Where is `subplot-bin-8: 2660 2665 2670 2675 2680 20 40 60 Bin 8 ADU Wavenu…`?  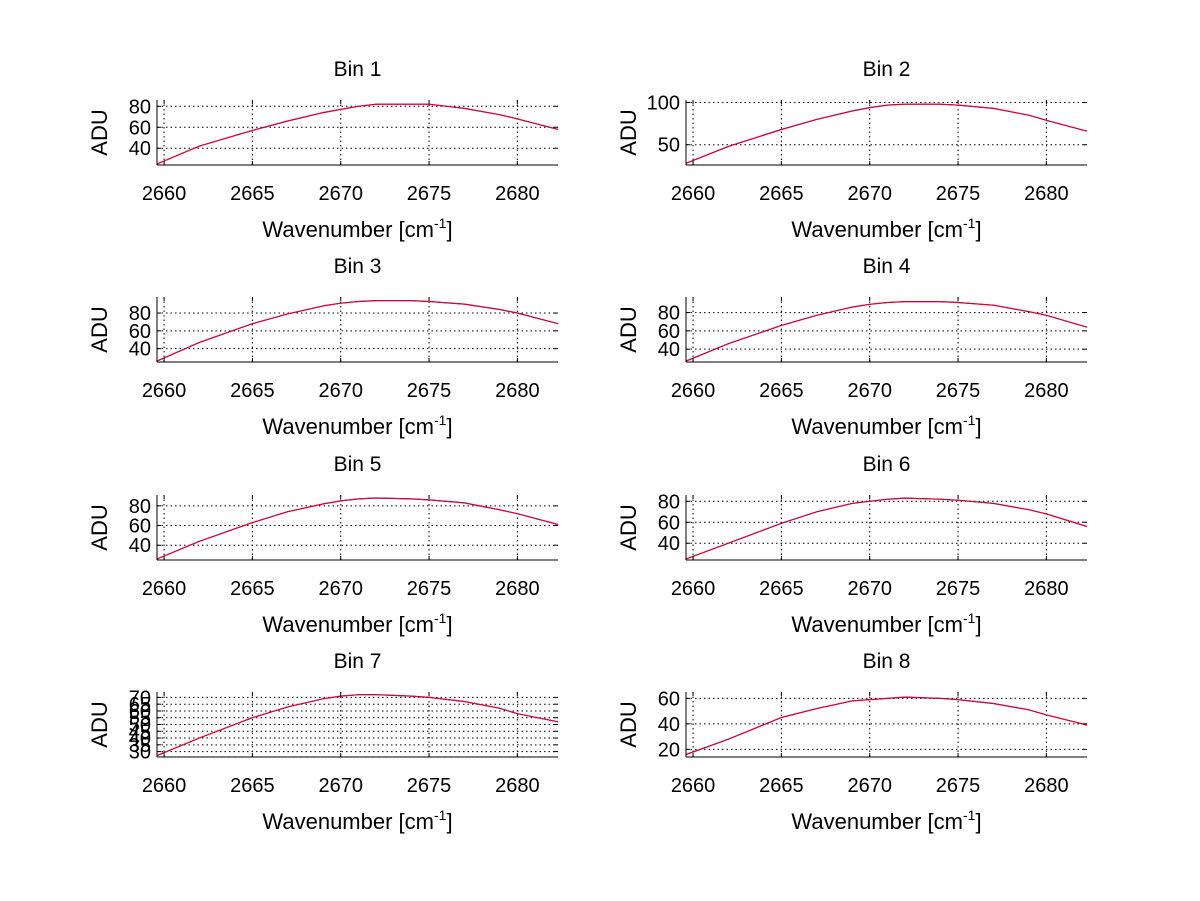
subplot-bin-8: 2660 2665 2670 2675 2680 20 40 60 Bin 8 ADU Wavenu… is located at coordinates (852, 742).